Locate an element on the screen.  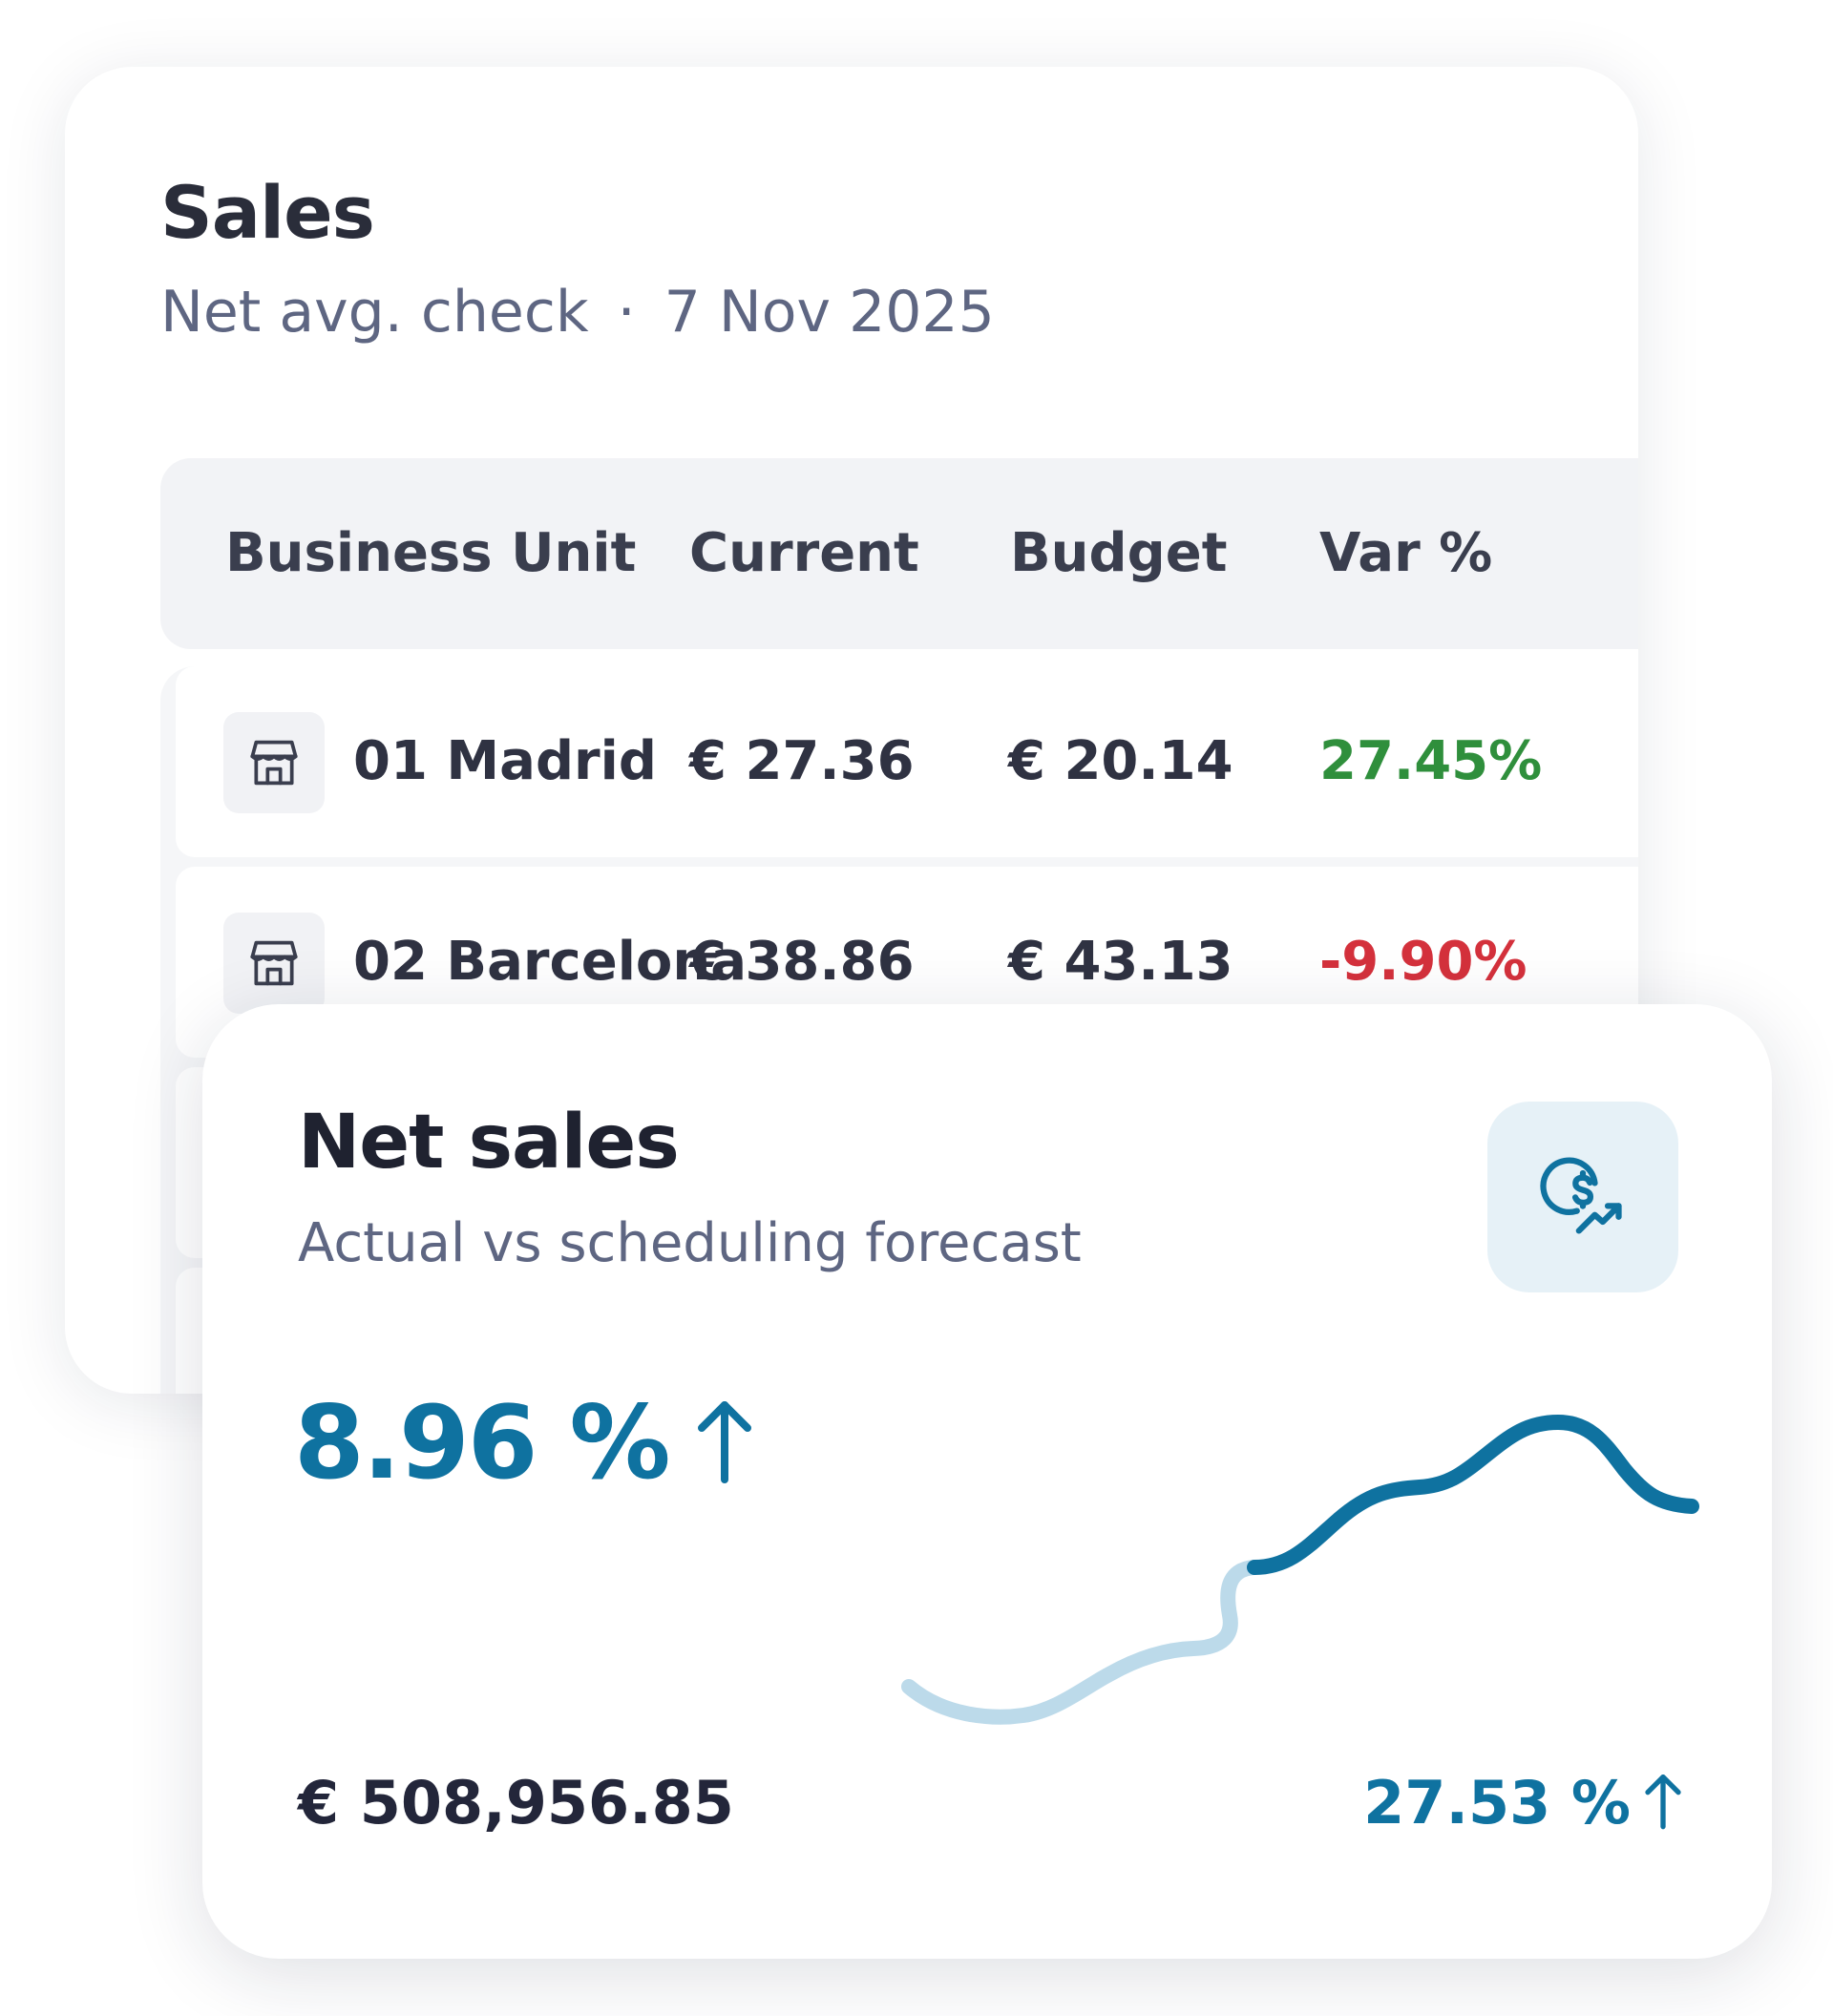
table-header: Business Unit Current Budget Var % is located at coordinates (899, 553).